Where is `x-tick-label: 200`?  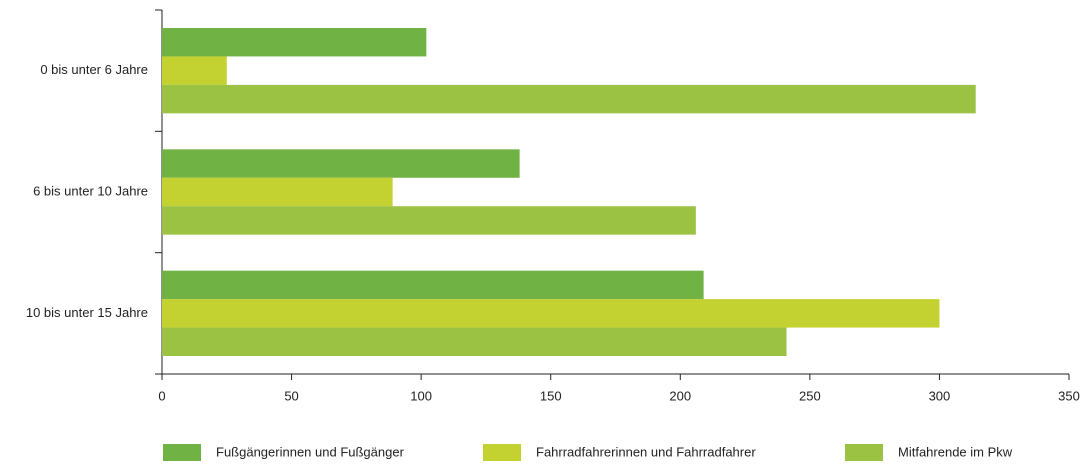 x-tick-label: 200 is located at coordinates (680, 395).